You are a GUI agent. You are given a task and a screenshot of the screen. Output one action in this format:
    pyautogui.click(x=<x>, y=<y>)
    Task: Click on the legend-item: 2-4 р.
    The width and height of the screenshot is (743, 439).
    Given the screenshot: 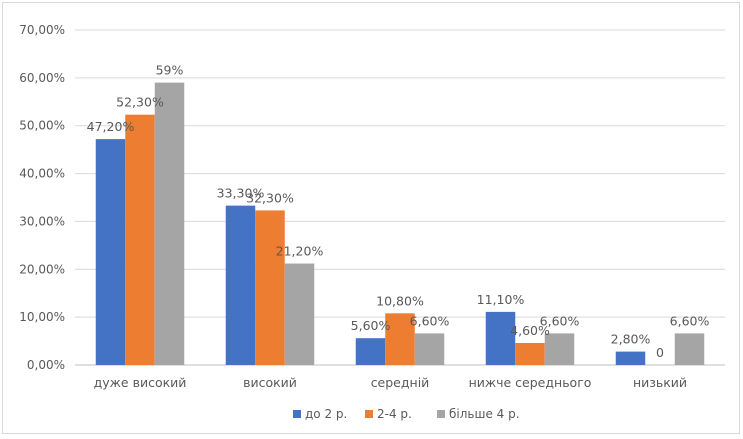 What is the action you would take?
    pyautogui.click(x=388, y=414)
    